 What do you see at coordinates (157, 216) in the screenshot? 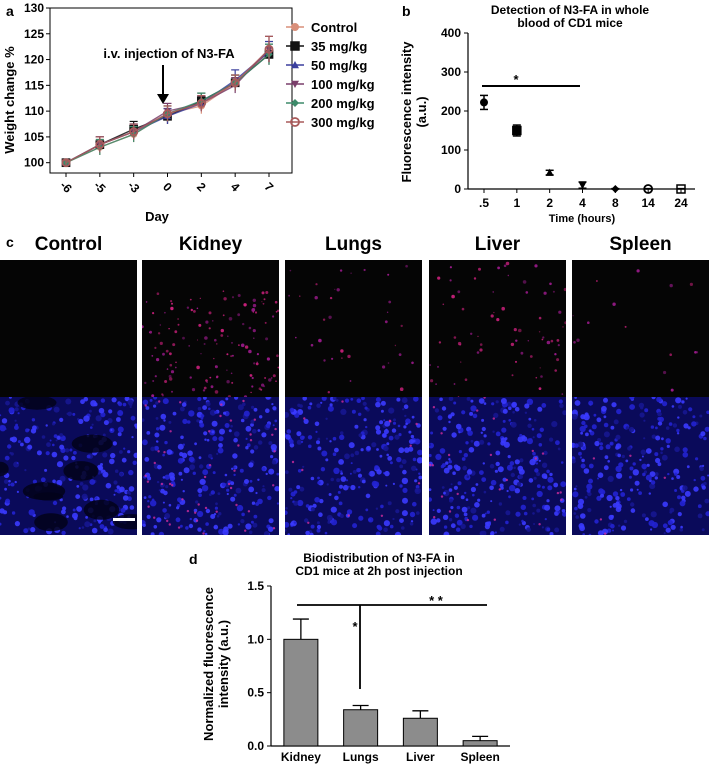
I see `x-axis-label: Day` at bounding box center [157, 216].